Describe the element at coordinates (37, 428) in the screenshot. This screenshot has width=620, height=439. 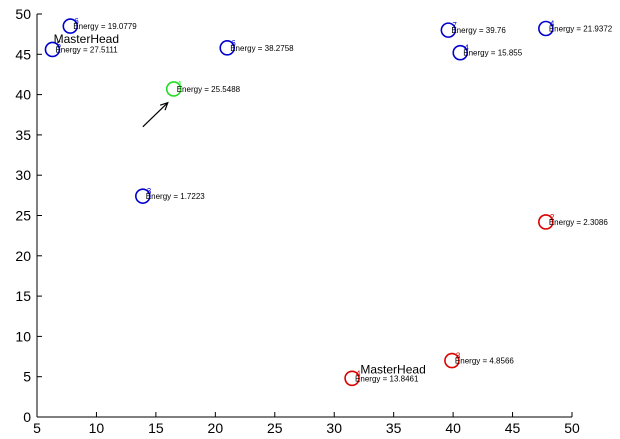
I see `x-tick-label: 5` at that location.